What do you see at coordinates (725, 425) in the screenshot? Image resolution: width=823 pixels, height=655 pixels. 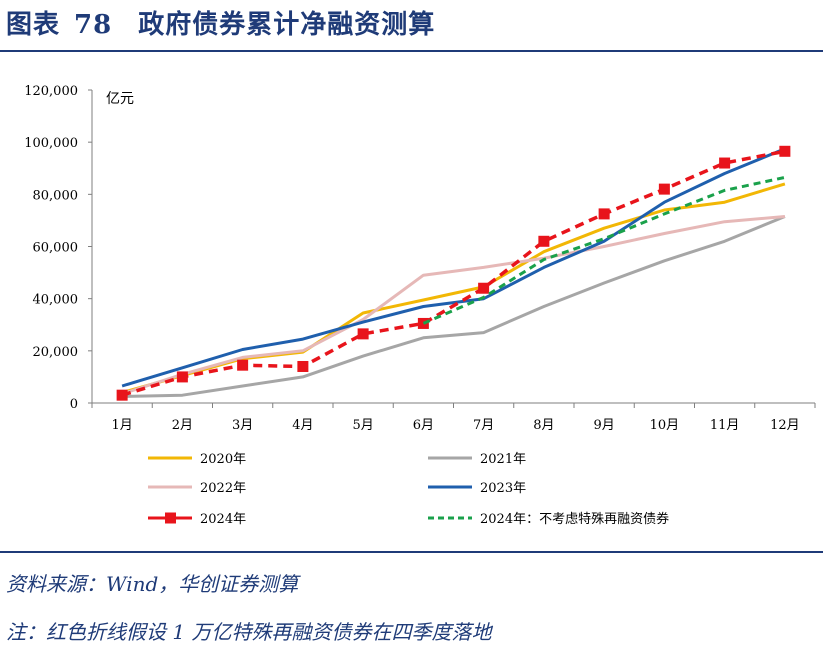 I see `x-tick-label: 11月` at bounding box center [725, 425].